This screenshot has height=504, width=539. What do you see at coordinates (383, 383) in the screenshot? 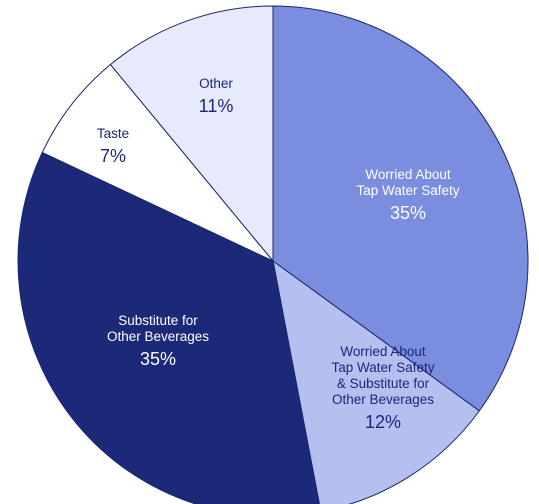
I see `slice-label-text: & Substitute for` at bounding box center [383, 383].